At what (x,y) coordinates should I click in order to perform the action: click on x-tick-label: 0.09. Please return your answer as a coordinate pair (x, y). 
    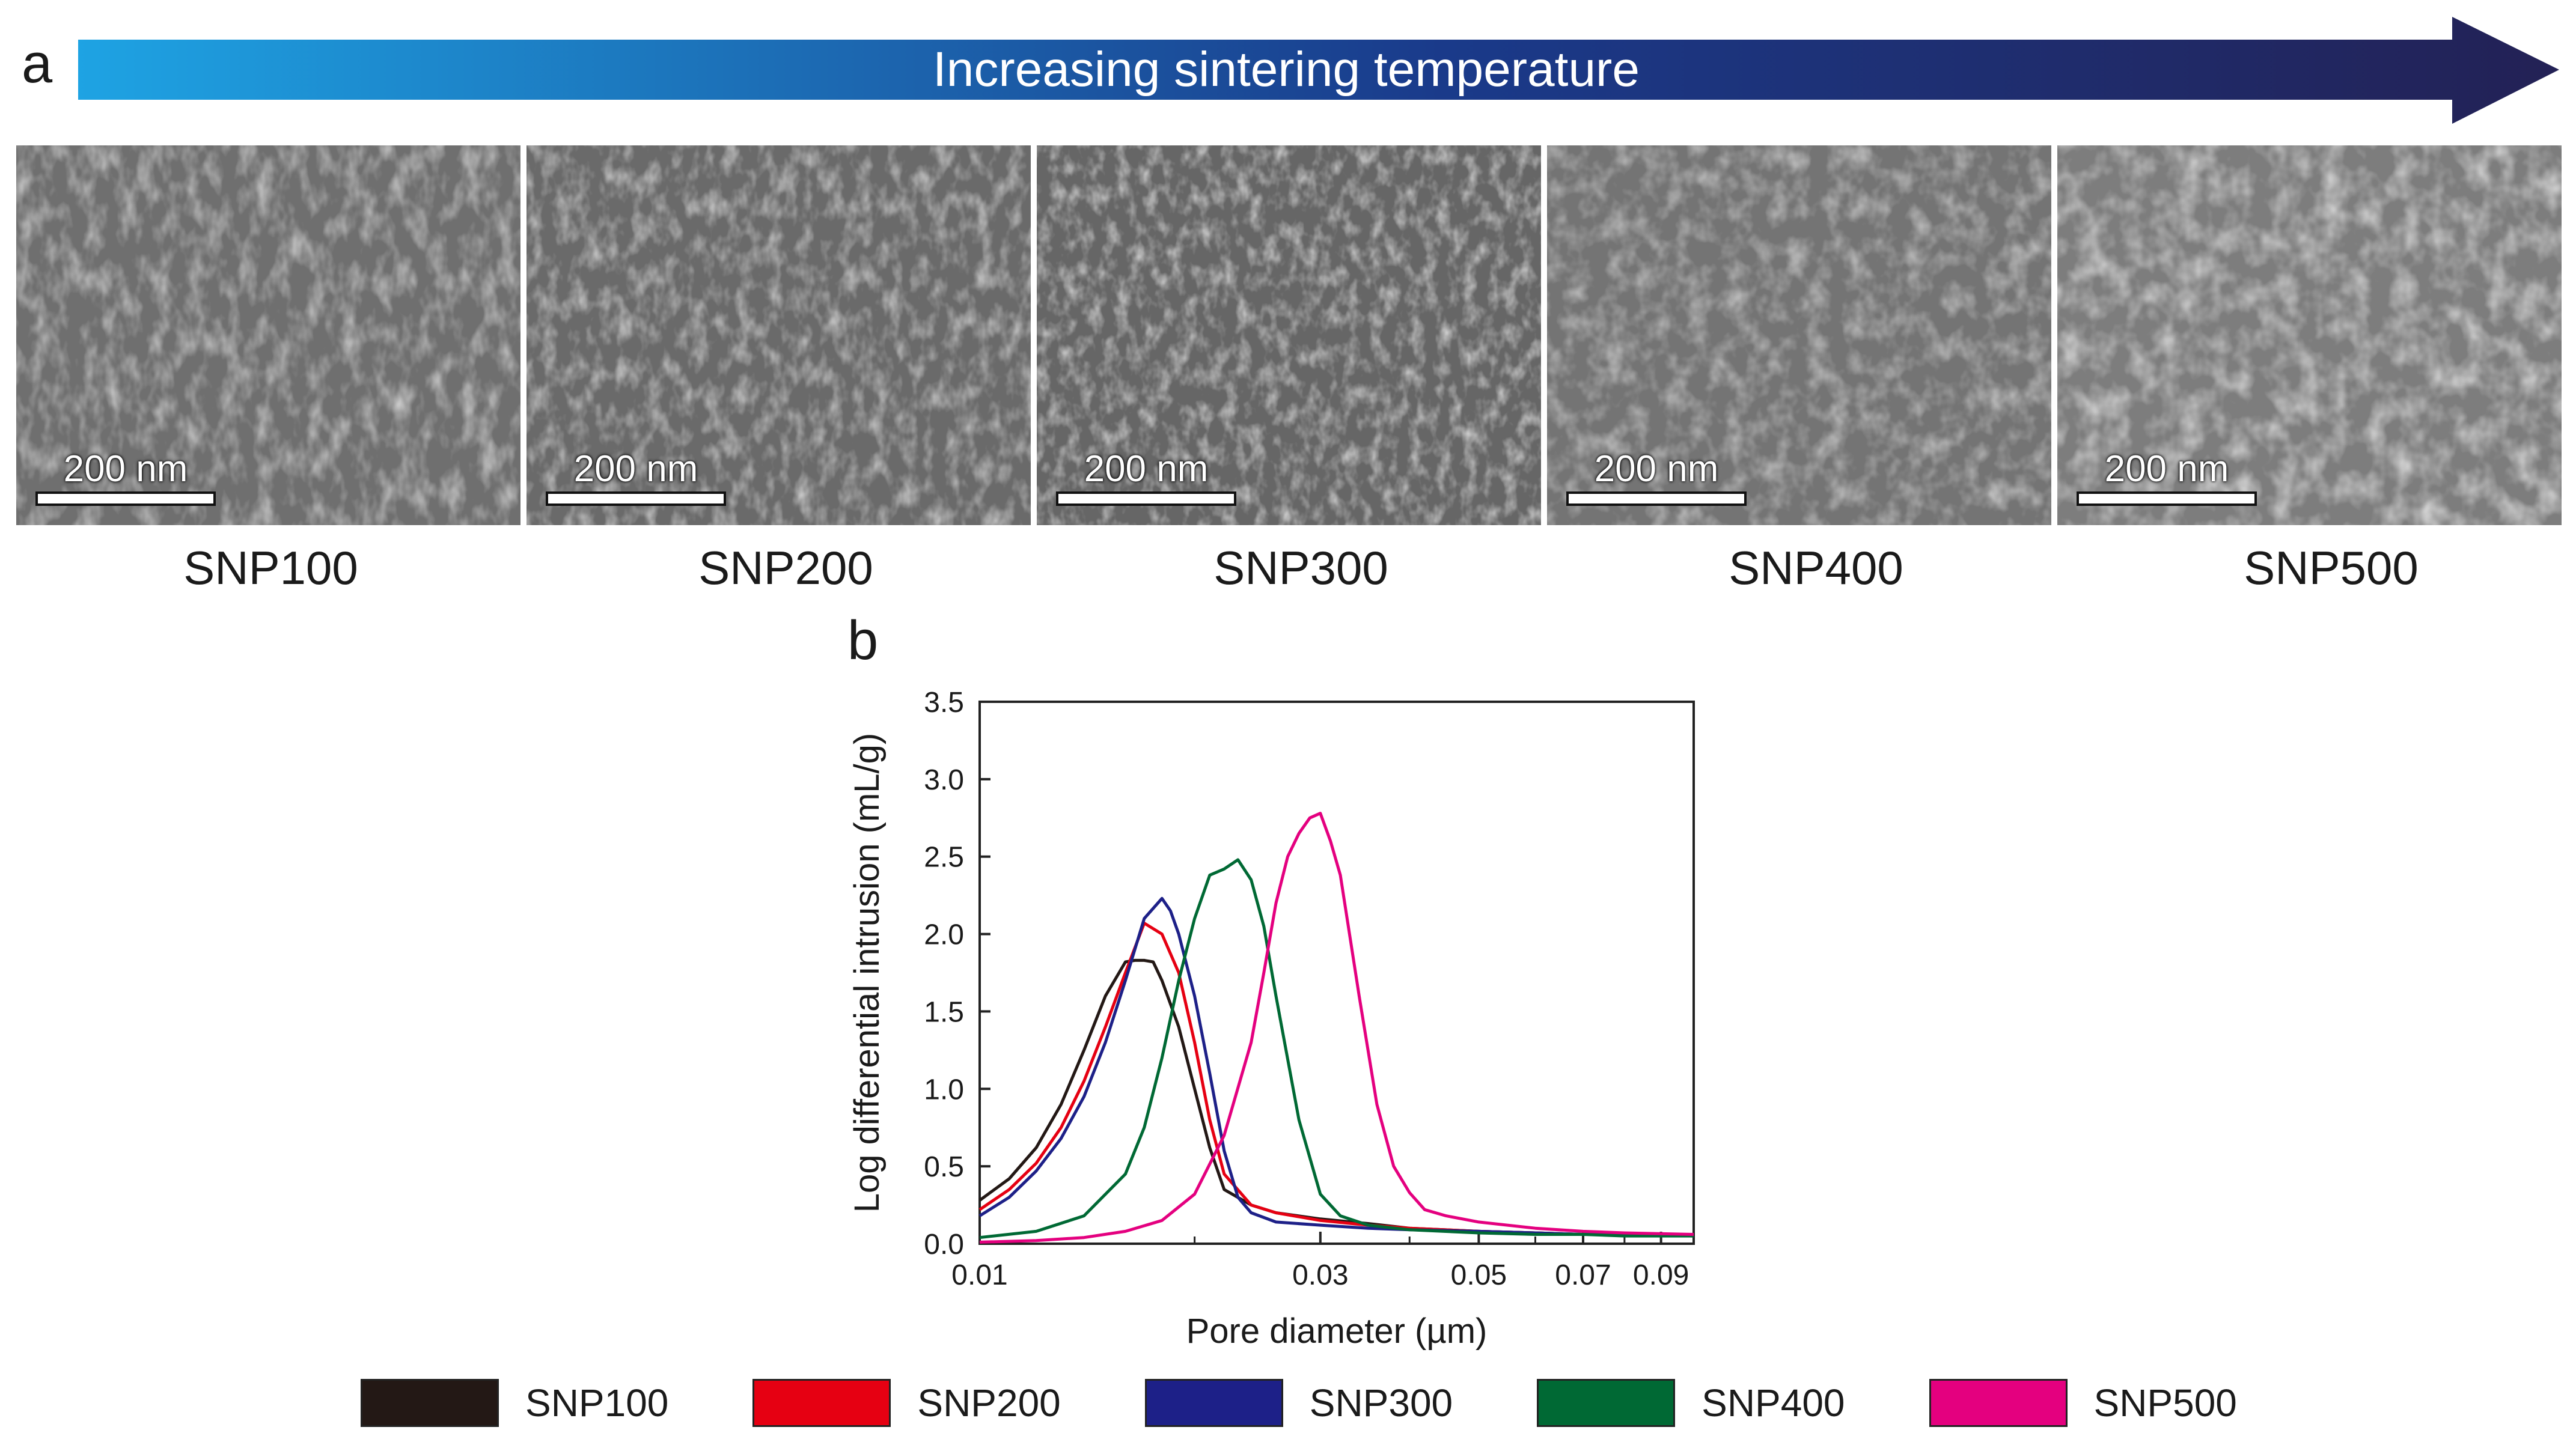
    Looking at the image, I should click on (1661, 1275).